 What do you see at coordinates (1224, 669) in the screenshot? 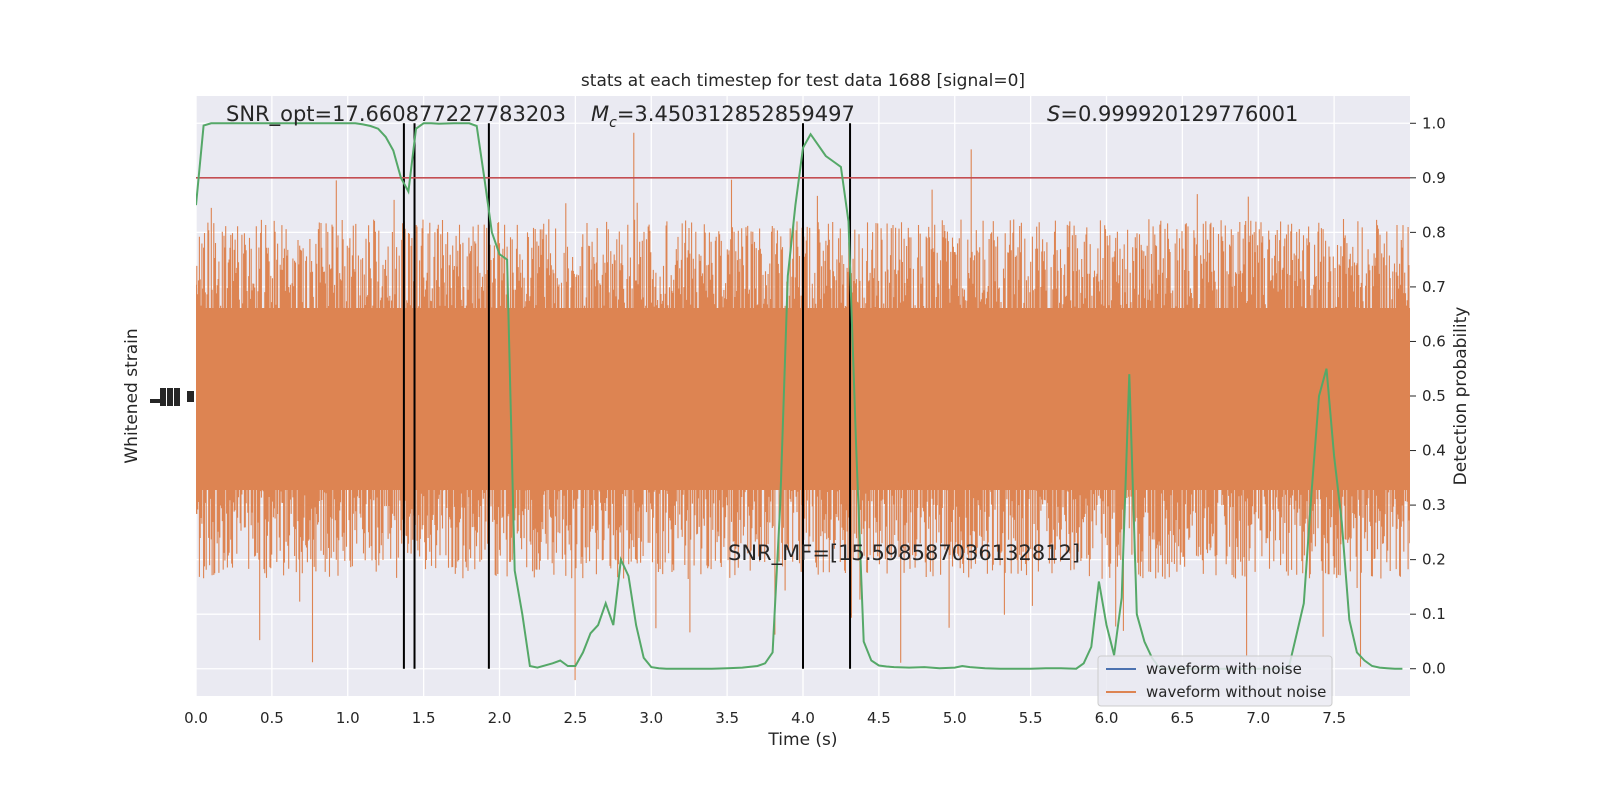
I see `legend-label-with-noise: waveform with noise` at bounding box center [1224, 669].